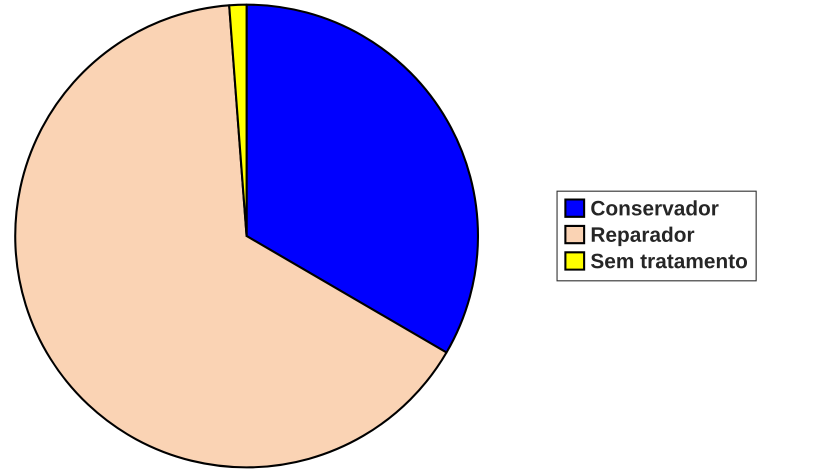 This screenshot has width=822, height=472. Describe the element at coordinates (643, 236) in the screenshot. I see `legend-label: Reparador` at that location.